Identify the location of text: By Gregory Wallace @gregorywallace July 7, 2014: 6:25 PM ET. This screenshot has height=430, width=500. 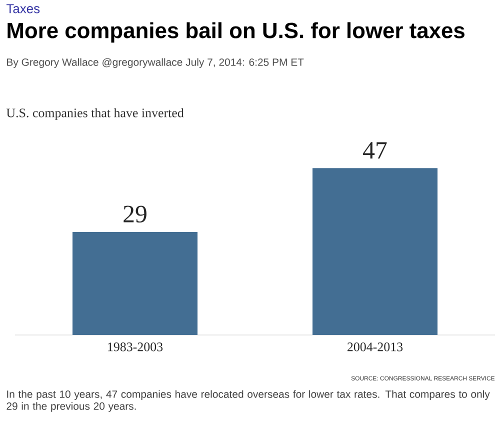
(155, 63).